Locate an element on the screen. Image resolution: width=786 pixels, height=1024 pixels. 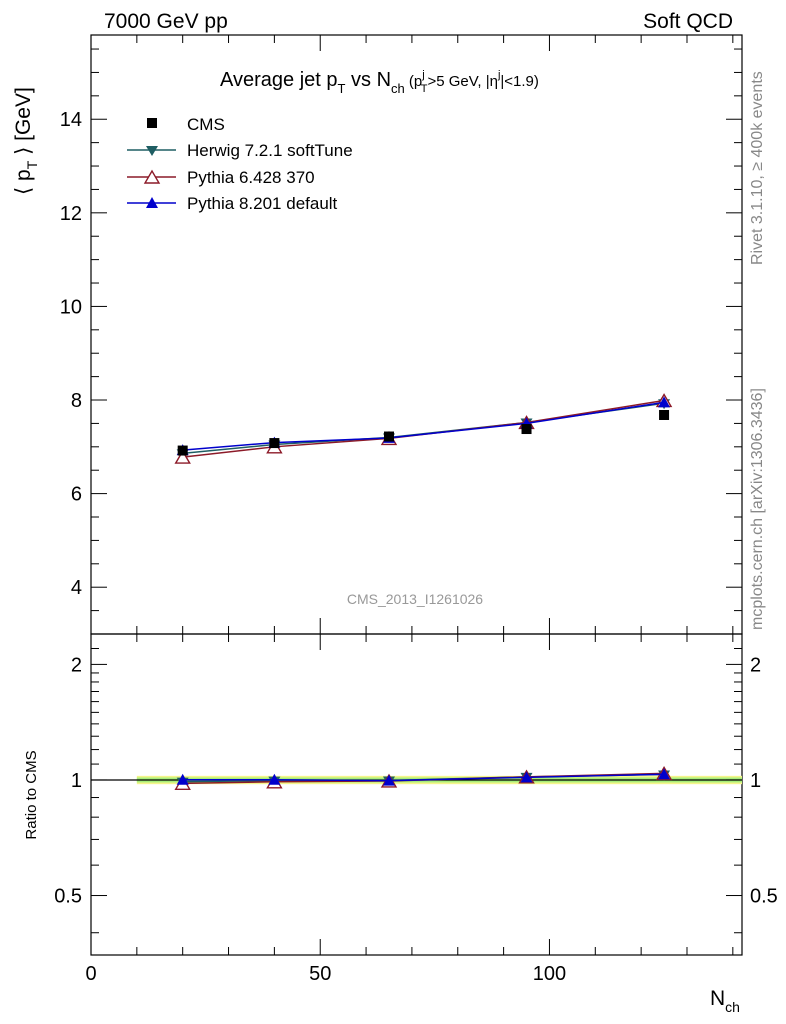
legend-label-cms: CMS is located at coordinates (206, 124).